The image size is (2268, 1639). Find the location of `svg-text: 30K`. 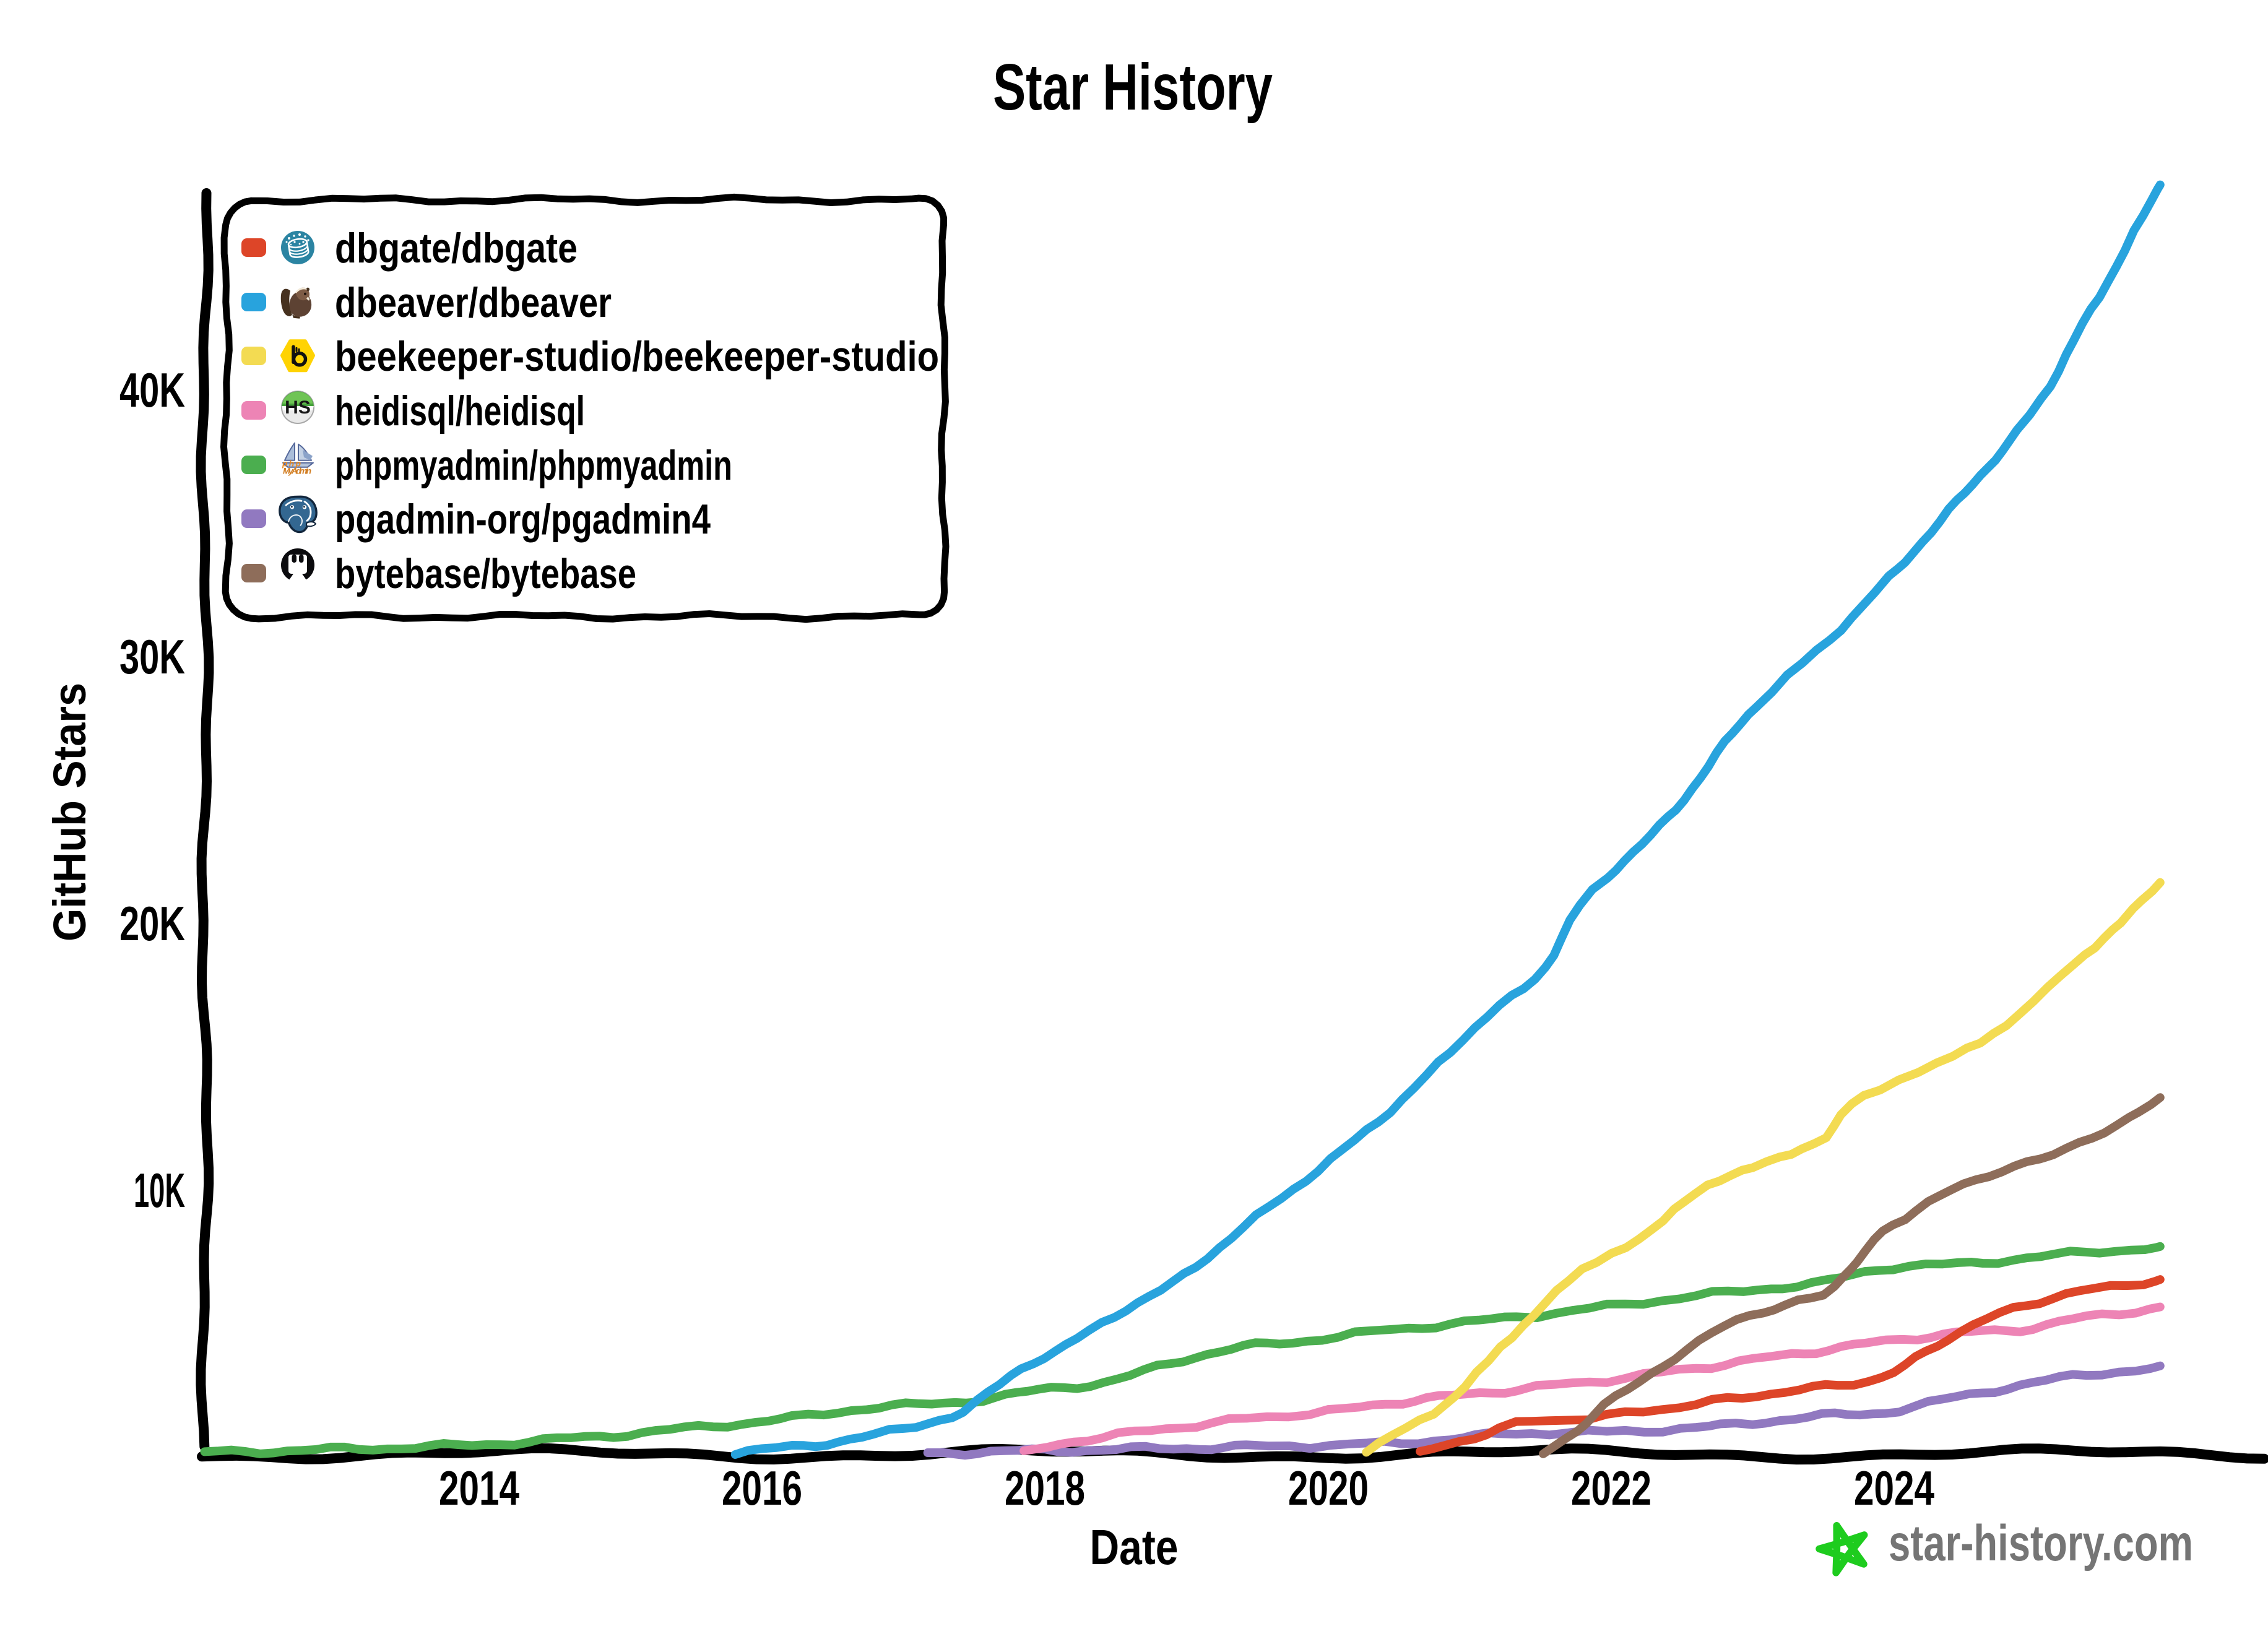

svg-text: 30K is located at coordinates (152, 657).